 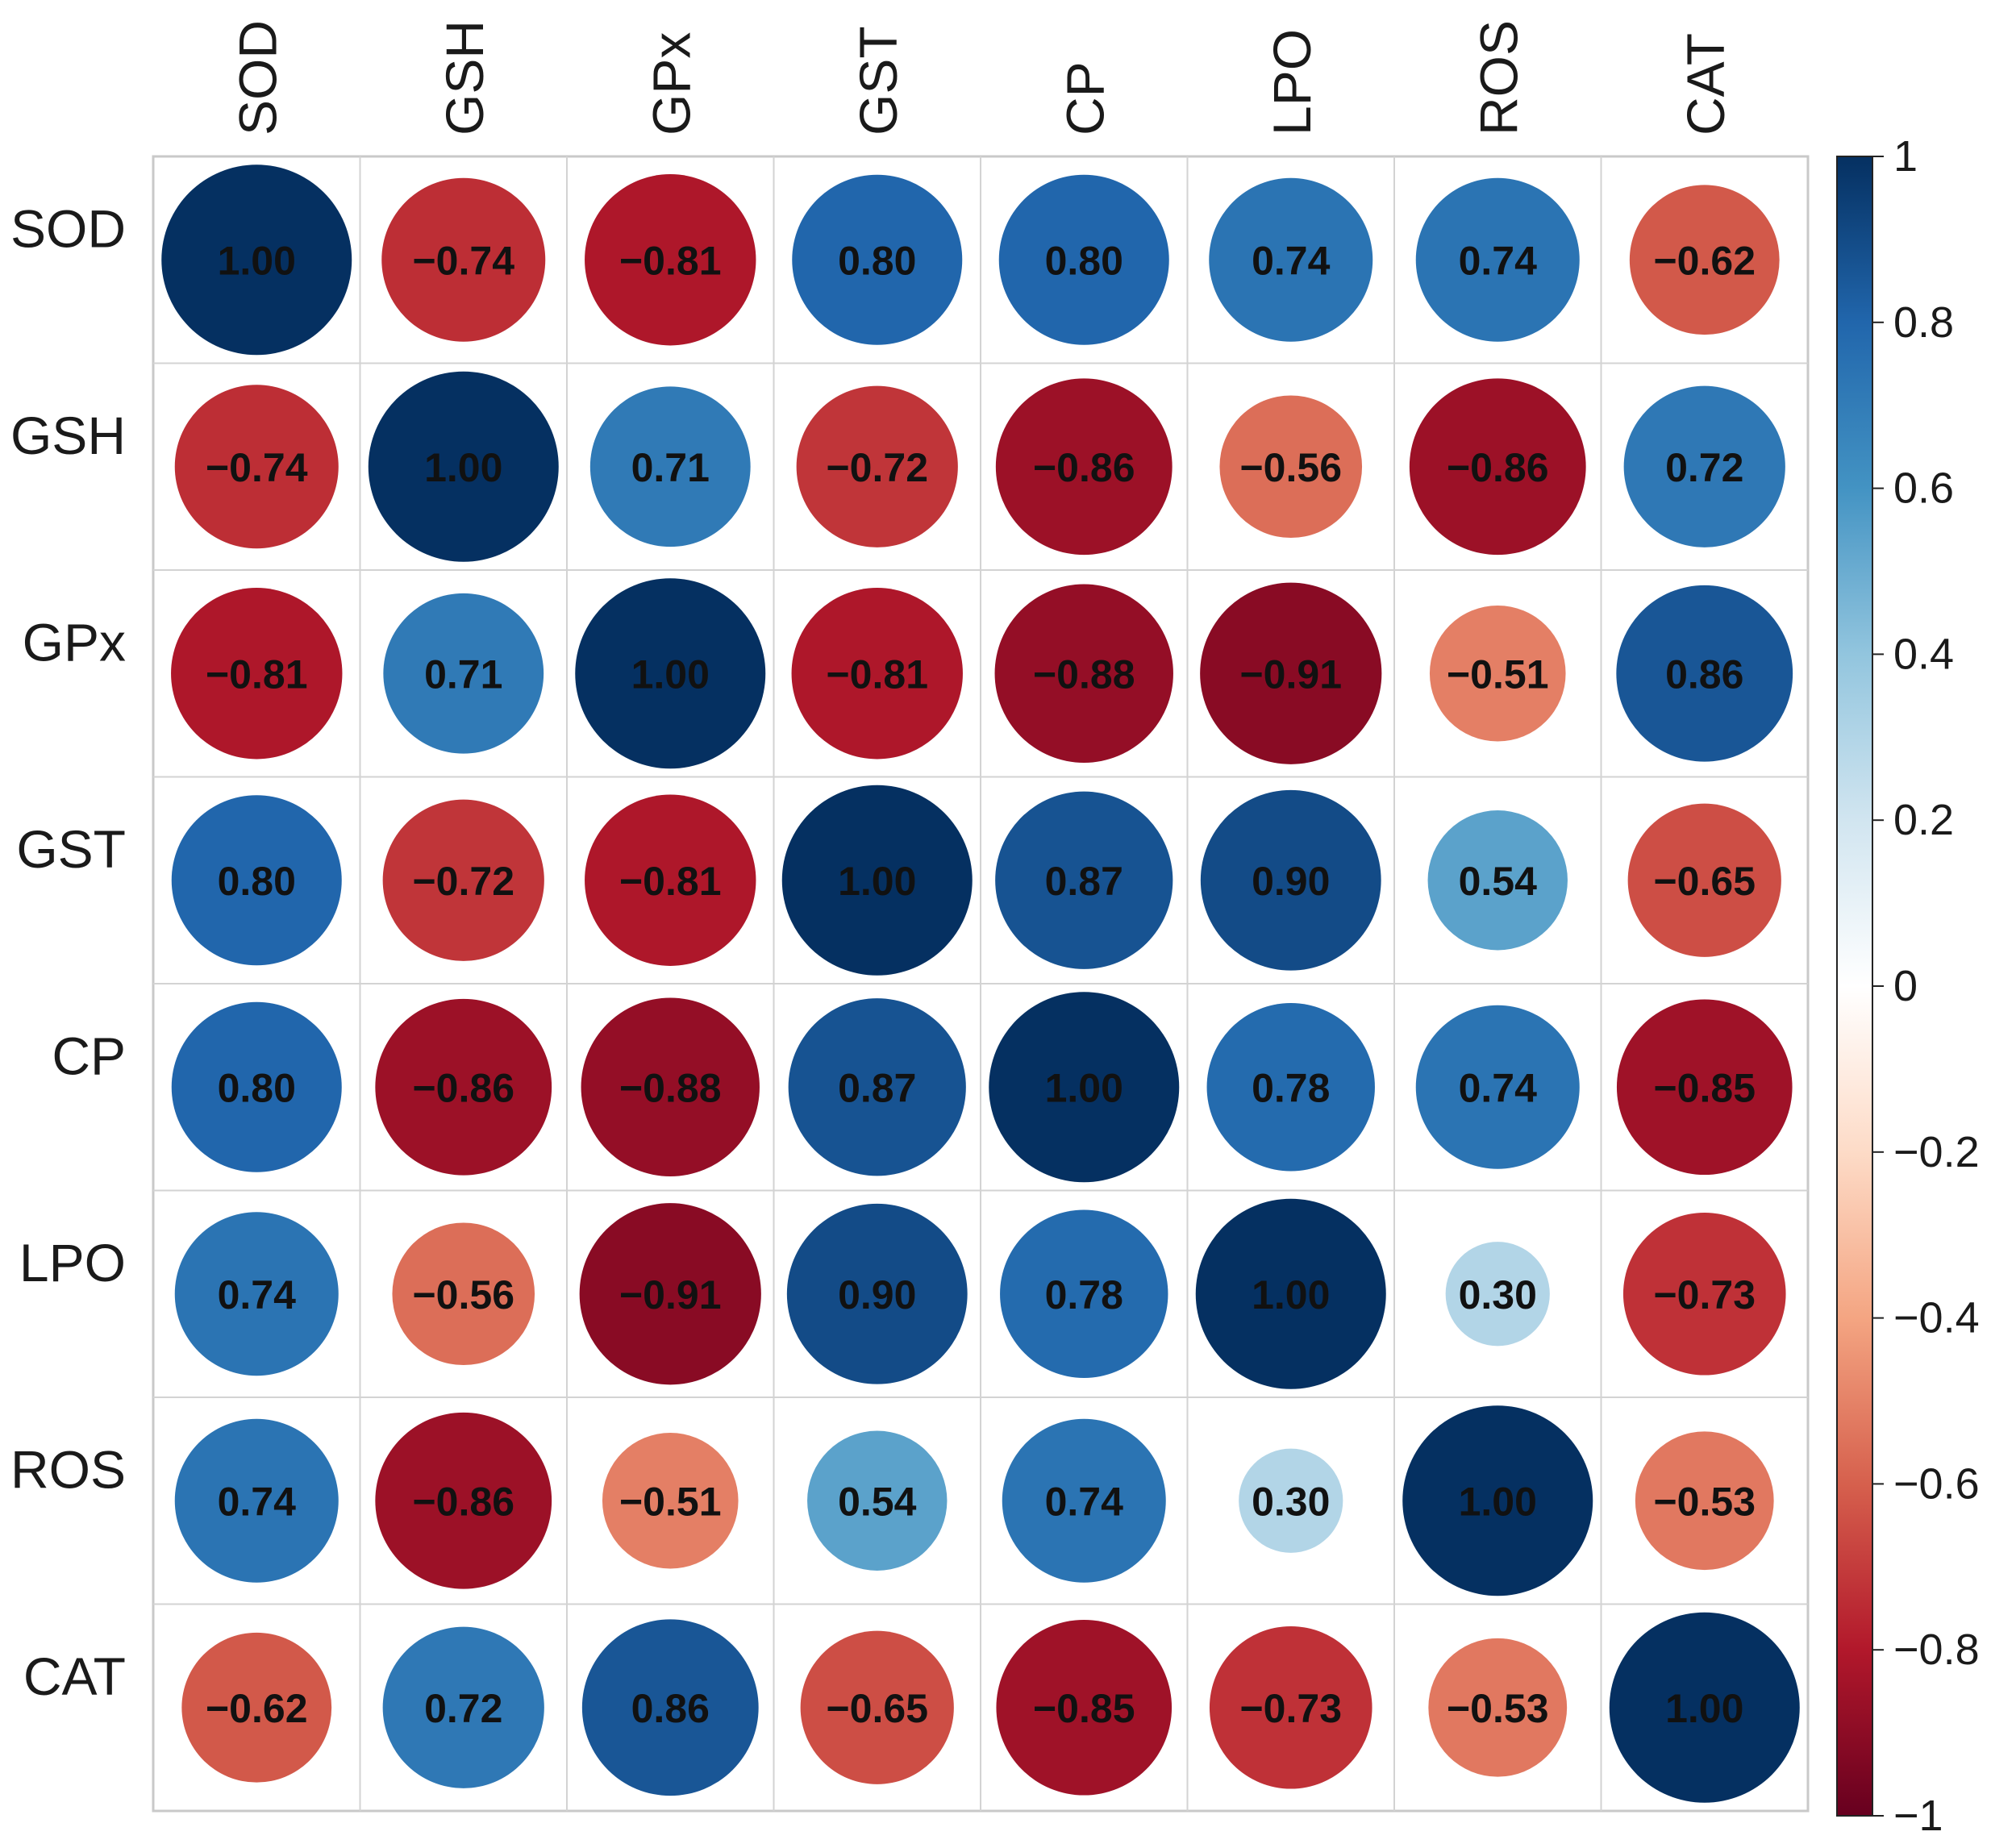 I want to click on corr-circle-cp-sod, so click(x=256, y=1086).